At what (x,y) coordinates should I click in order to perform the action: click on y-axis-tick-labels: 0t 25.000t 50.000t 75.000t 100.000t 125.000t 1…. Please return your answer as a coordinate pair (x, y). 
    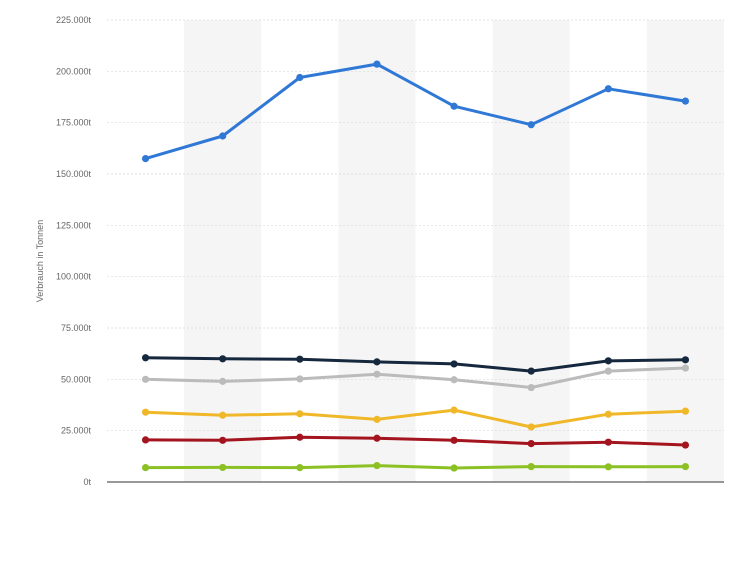
    Looking at the image, I should click on (74, 251).